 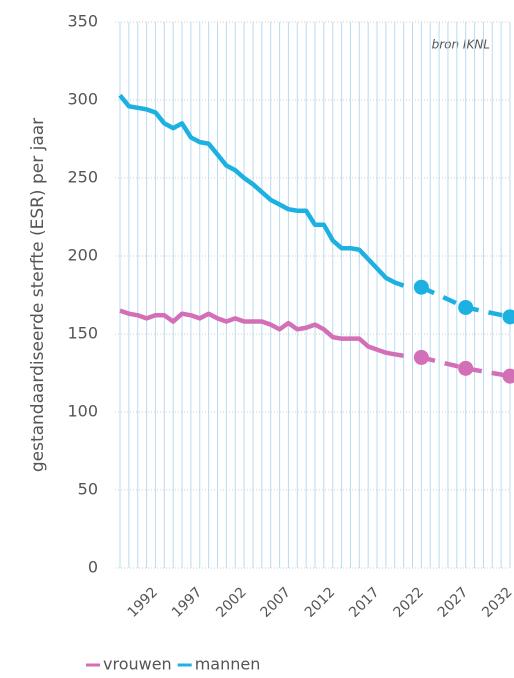 I want to click on x-tick-label: 2012, so click(x=320, y=602).